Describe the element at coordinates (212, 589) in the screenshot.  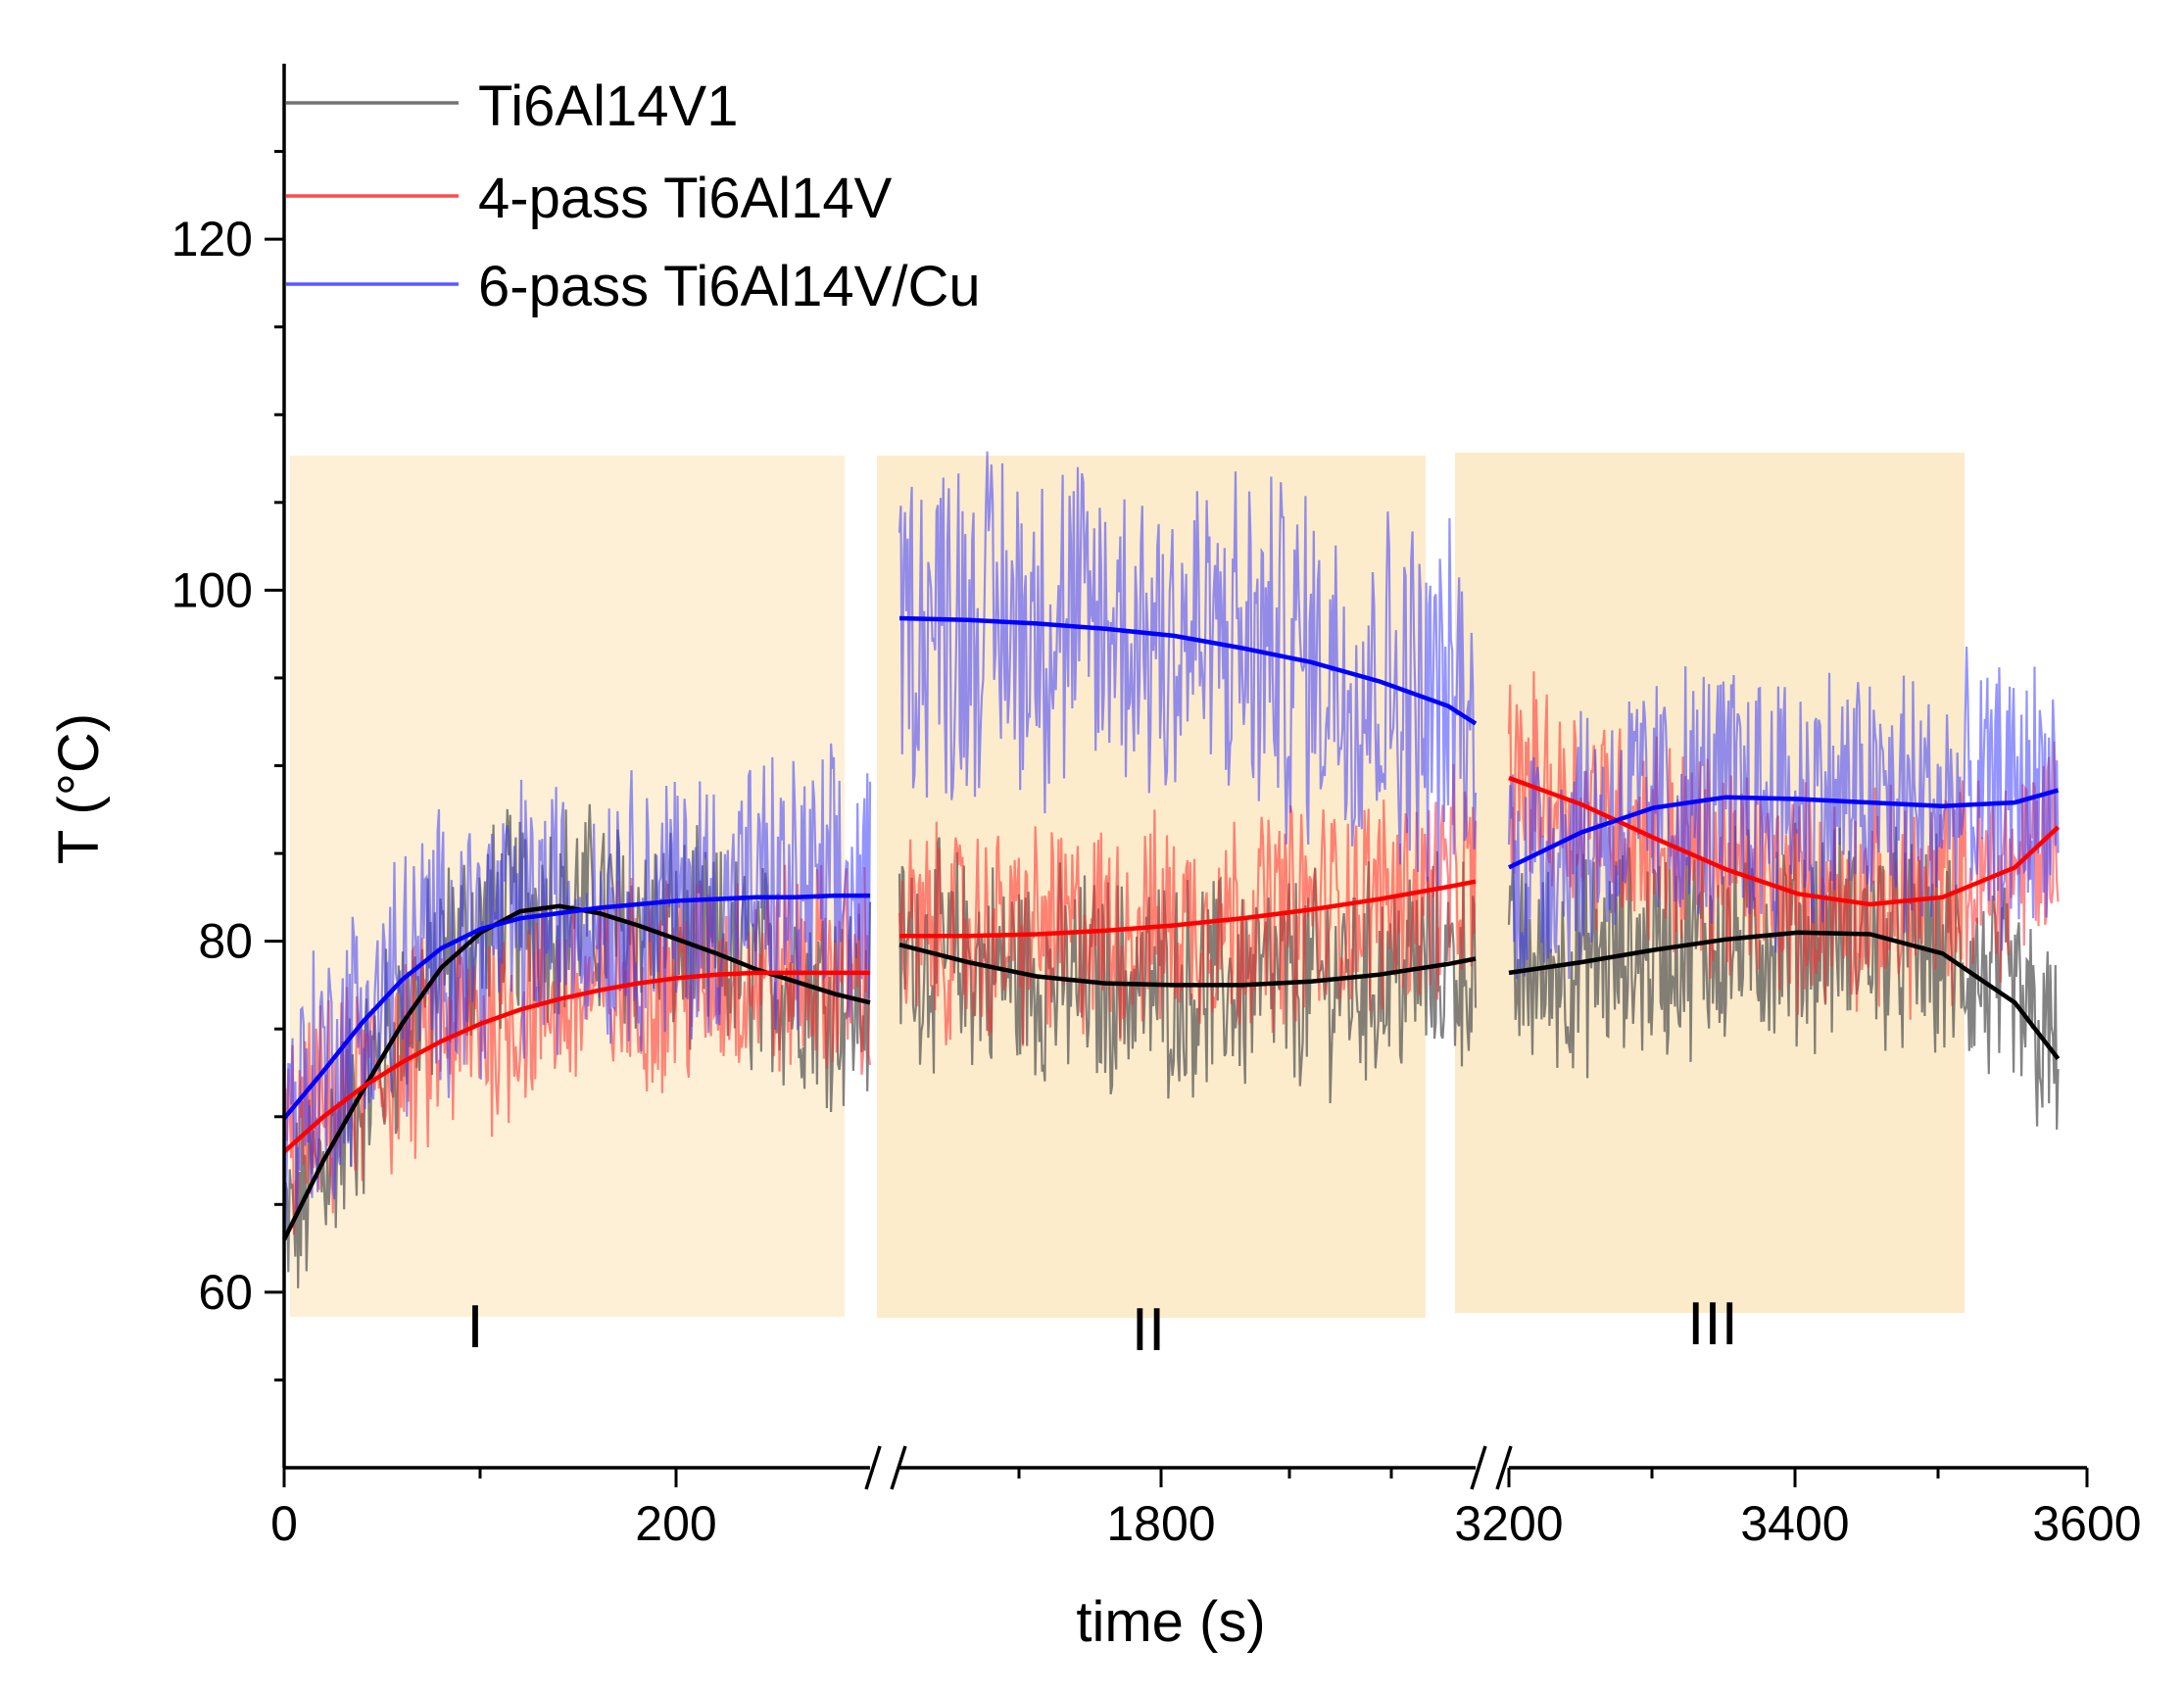
I see `y-tick-label-100: 100` at that location.